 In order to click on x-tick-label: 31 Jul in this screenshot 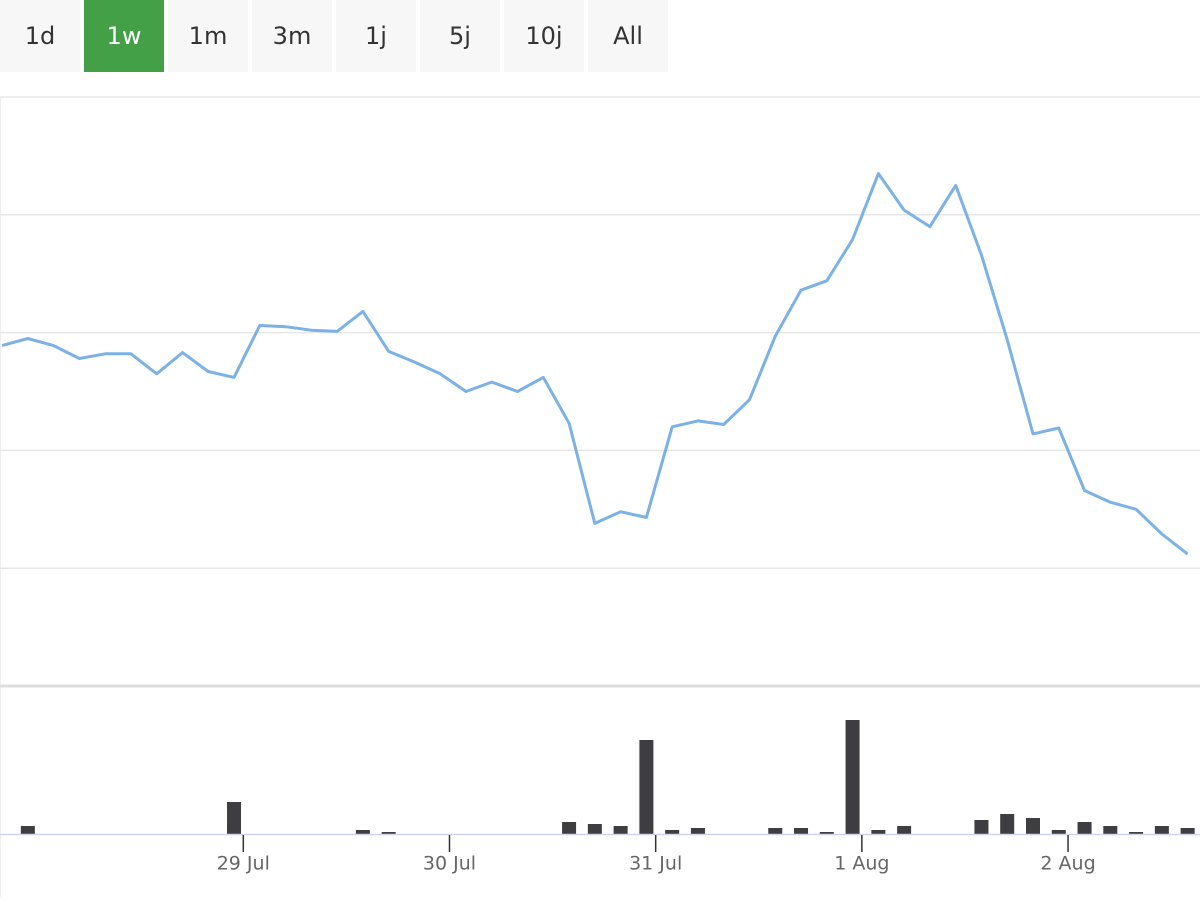, I will do `click(655, 864)`.